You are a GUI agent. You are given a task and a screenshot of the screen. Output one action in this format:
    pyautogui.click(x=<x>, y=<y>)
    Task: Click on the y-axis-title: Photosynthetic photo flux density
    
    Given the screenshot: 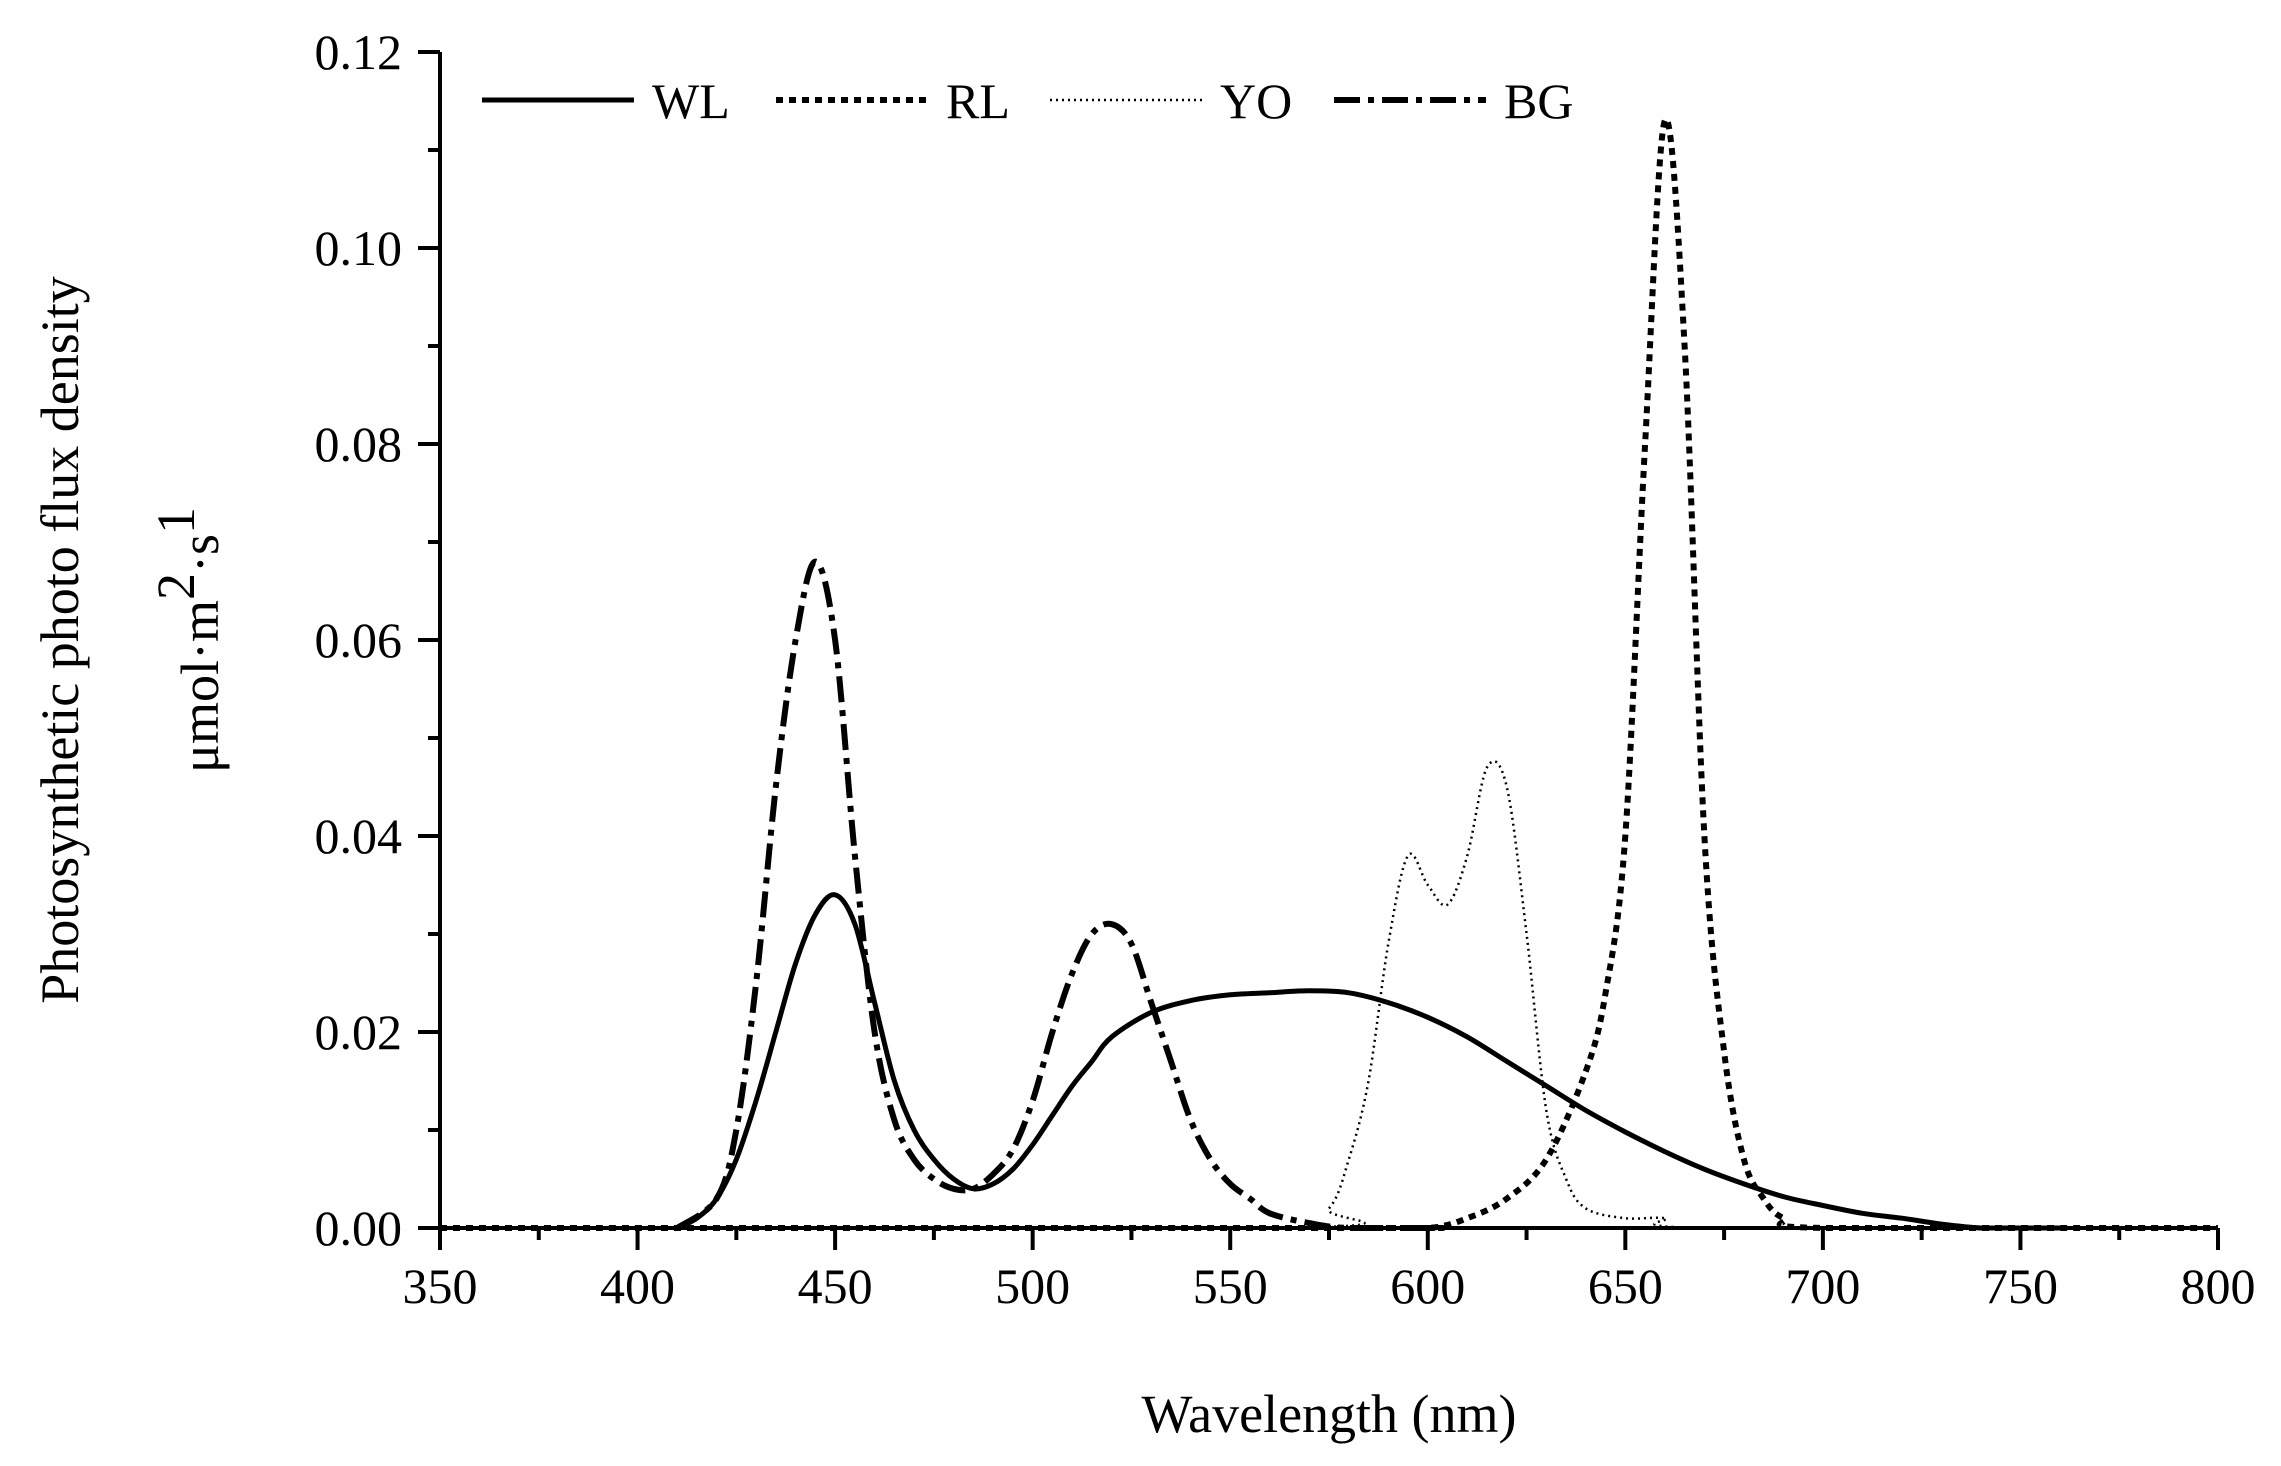 What is the action you would take?
    pyautogui.click(x=60, y=639)
    